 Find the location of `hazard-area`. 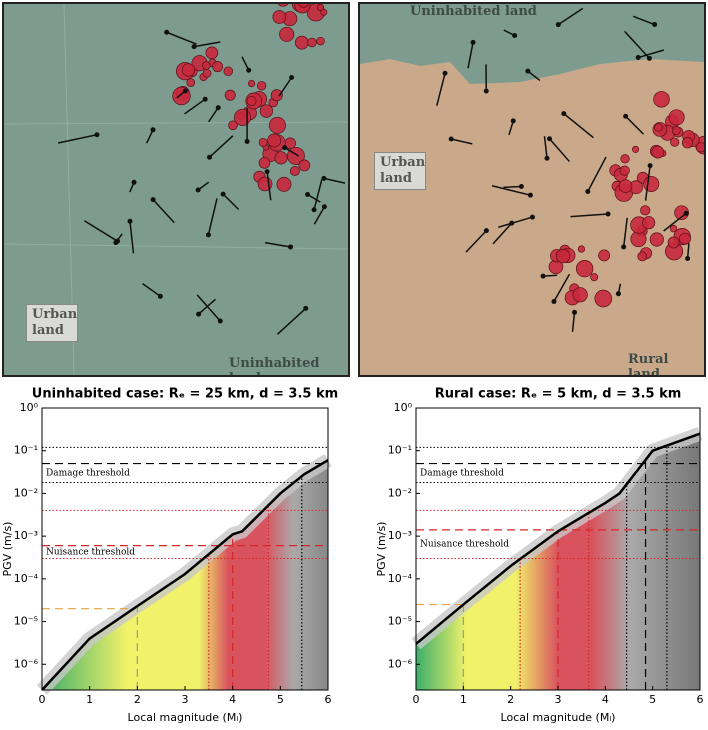

hazard-area is located at coordinates (558, 561).